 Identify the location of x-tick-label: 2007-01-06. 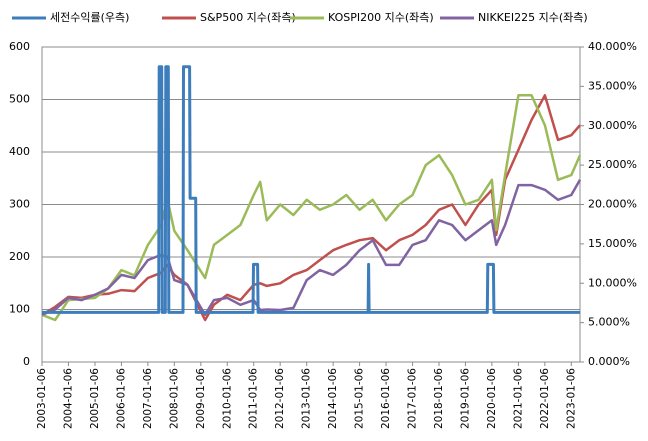
(148, 398).